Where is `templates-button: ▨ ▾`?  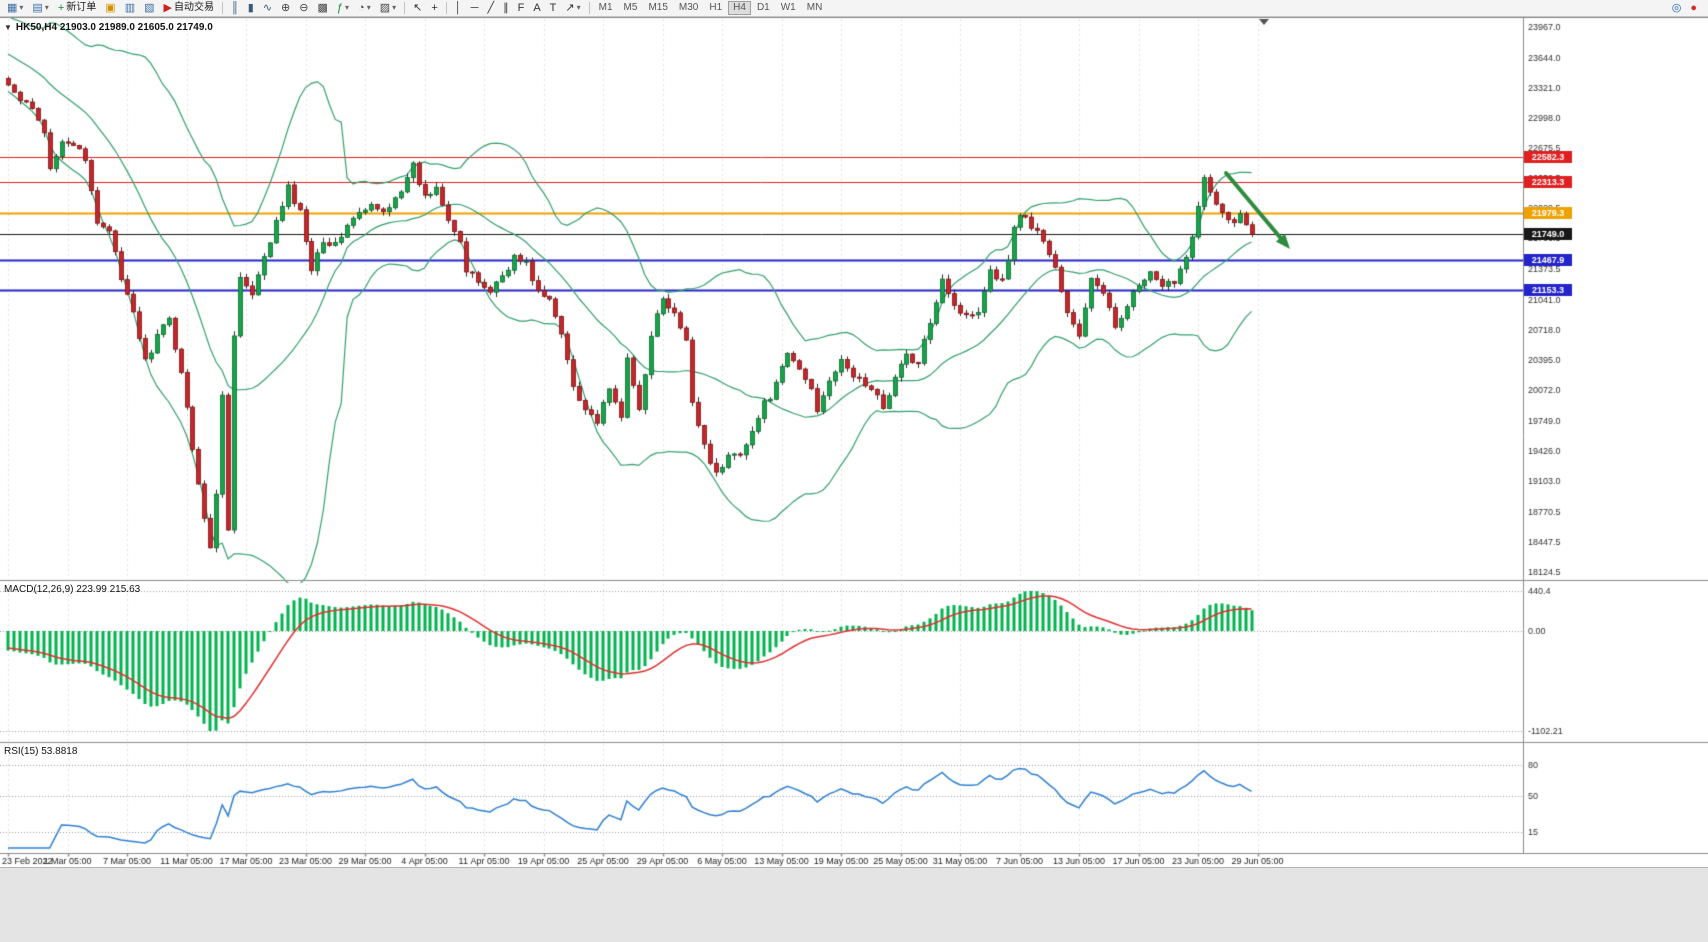 templates-button: ▨ ▾ is located at coordinates (388, 8).